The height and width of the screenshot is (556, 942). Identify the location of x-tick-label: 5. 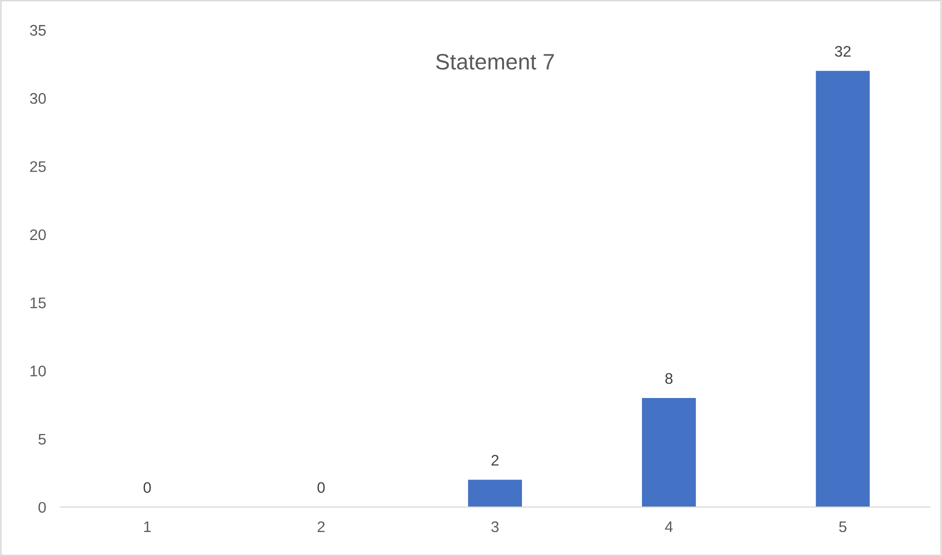
(842, 527).